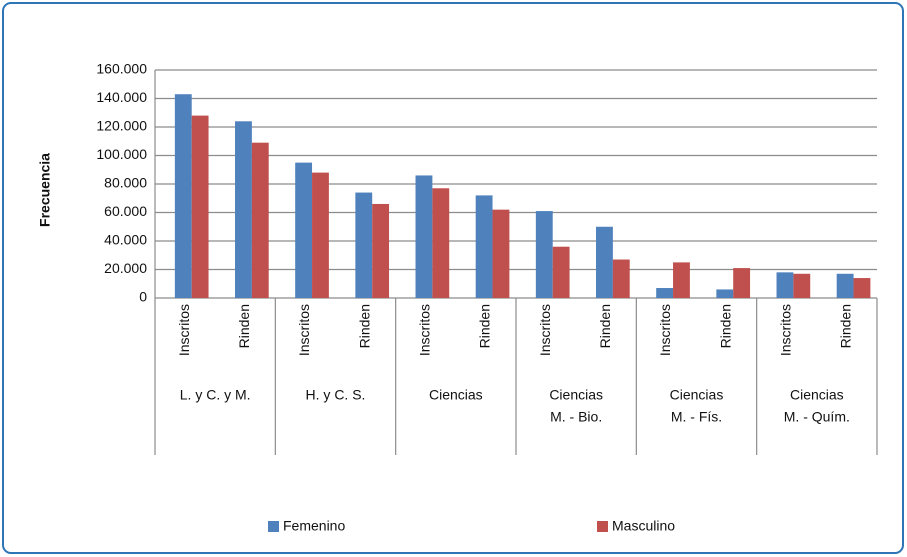 The height and width of the screenshot is (557, 907). What do you see at coordinates (125, 268) in the screenshot?
I see `y-tick-label: 20.000` at bounding box center [125, 268].